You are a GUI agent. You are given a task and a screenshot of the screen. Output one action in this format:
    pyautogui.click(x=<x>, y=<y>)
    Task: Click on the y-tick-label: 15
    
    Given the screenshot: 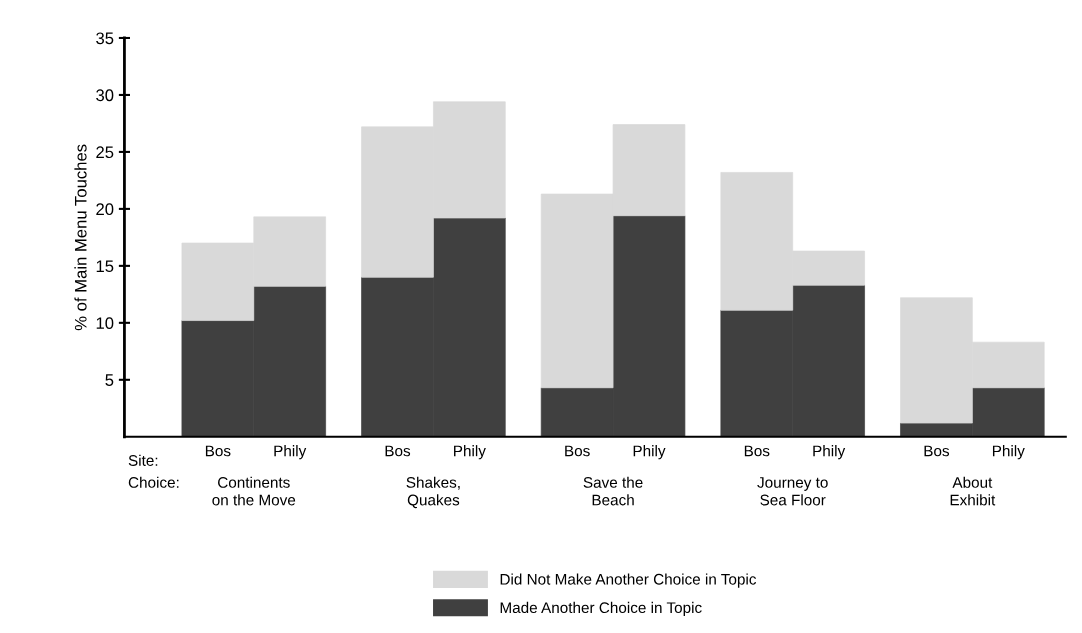 What is the action you would take?
    pyautogui.click(x=105, y=266)
    